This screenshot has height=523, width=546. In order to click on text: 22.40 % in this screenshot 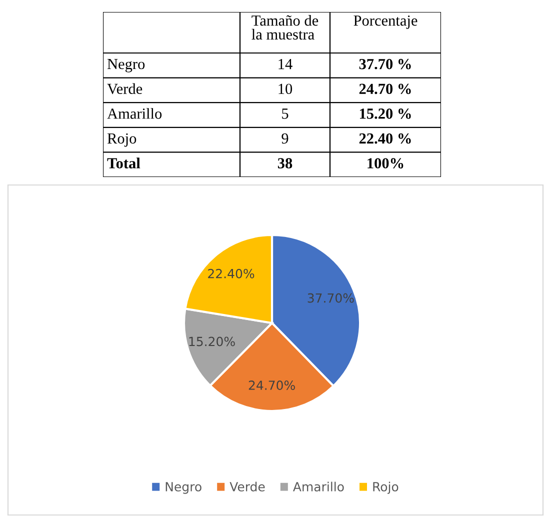, I will do `click(385, 138)`.